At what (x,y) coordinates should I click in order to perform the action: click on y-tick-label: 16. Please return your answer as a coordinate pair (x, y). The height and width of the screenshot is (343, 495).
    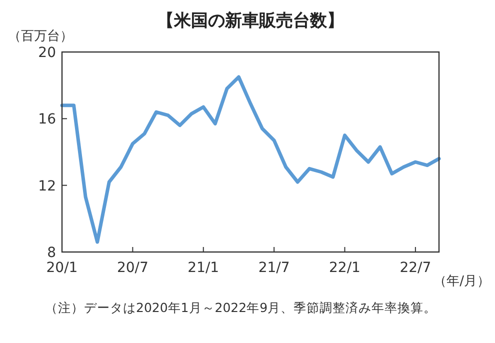
    Looking at the image, I should click on (47, 120).